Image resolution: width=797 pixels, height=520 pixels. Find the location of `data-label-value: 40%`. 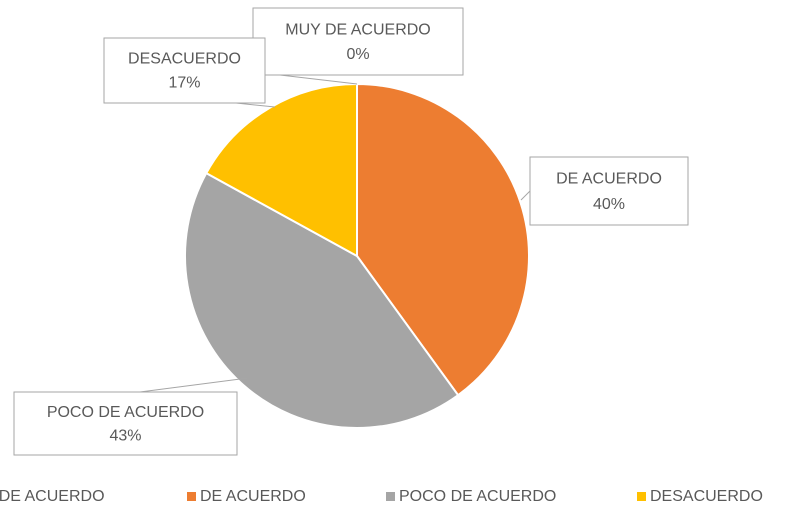

data-label-value: 40% is located at coordinates (609, 204).